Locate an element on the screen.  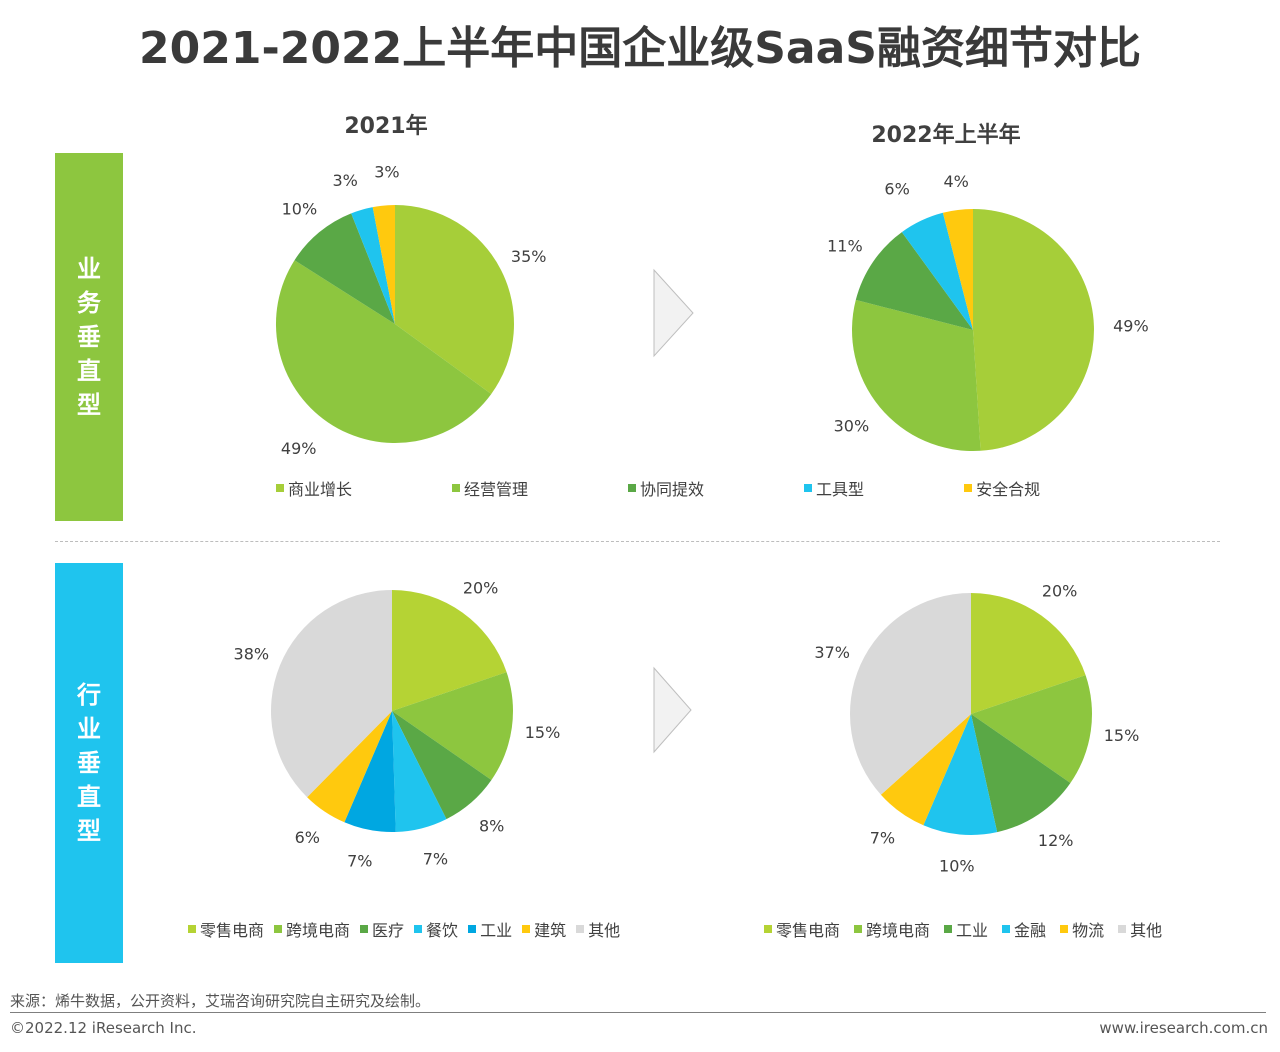
pie-data-label: 3% is located at coordinates (386, 172).